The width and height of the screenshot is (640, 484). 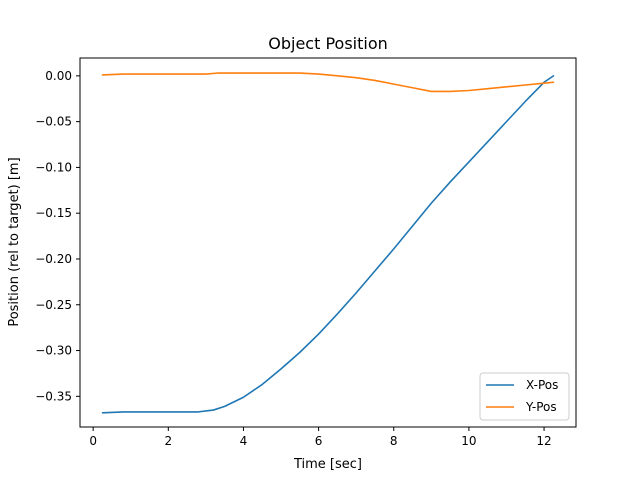 I want to click on y-tick-label: −0.15, so click(x=53, y=213).